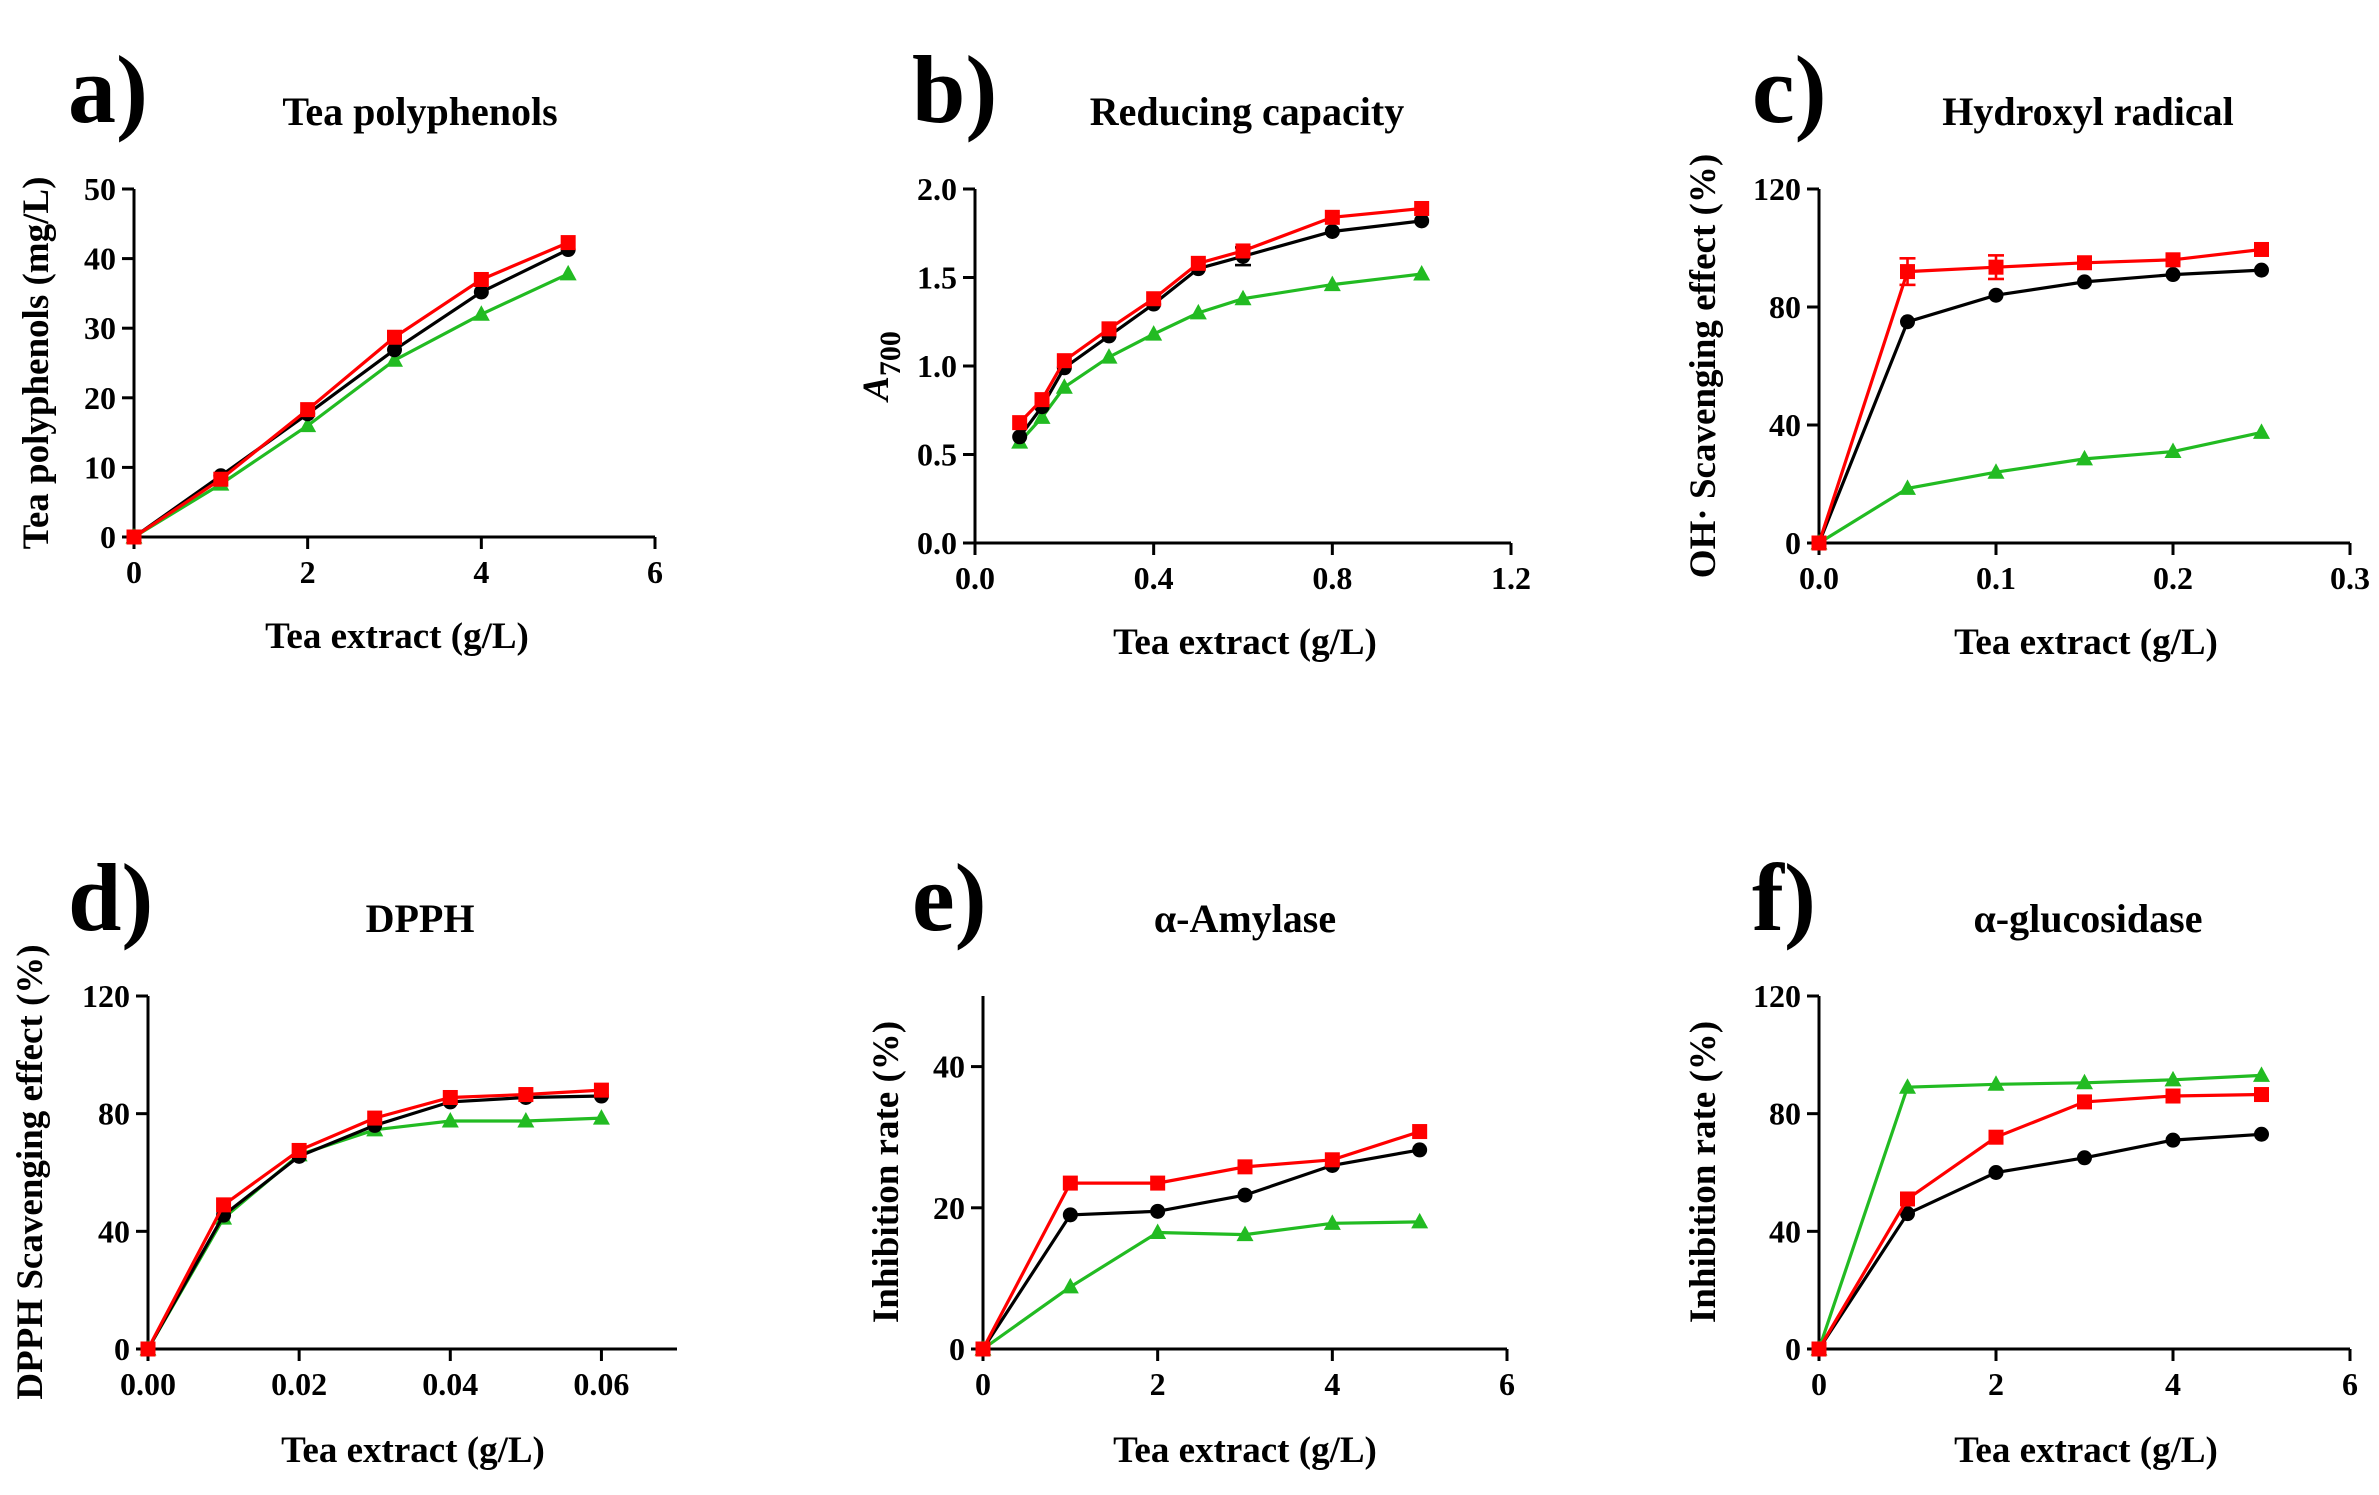 The height and width of the screenshot is (1495, 2379). What do you see at coordinates (937, 278) in the screenshot?
I see `y-tick-label: 1.5` at bounding box center [937, 278].